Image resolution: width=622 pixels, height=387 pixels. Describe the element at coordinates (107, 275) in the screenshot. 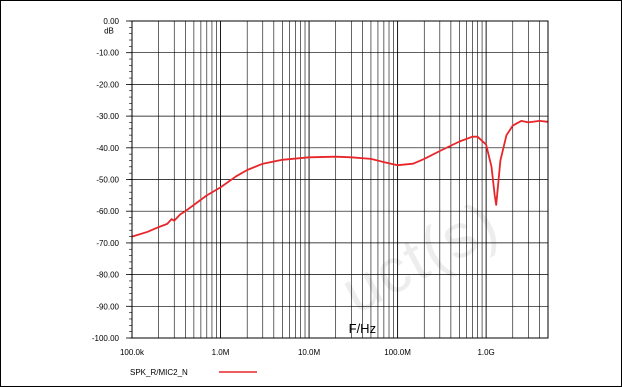

I see `y-tick-label: -80.00` at that location.